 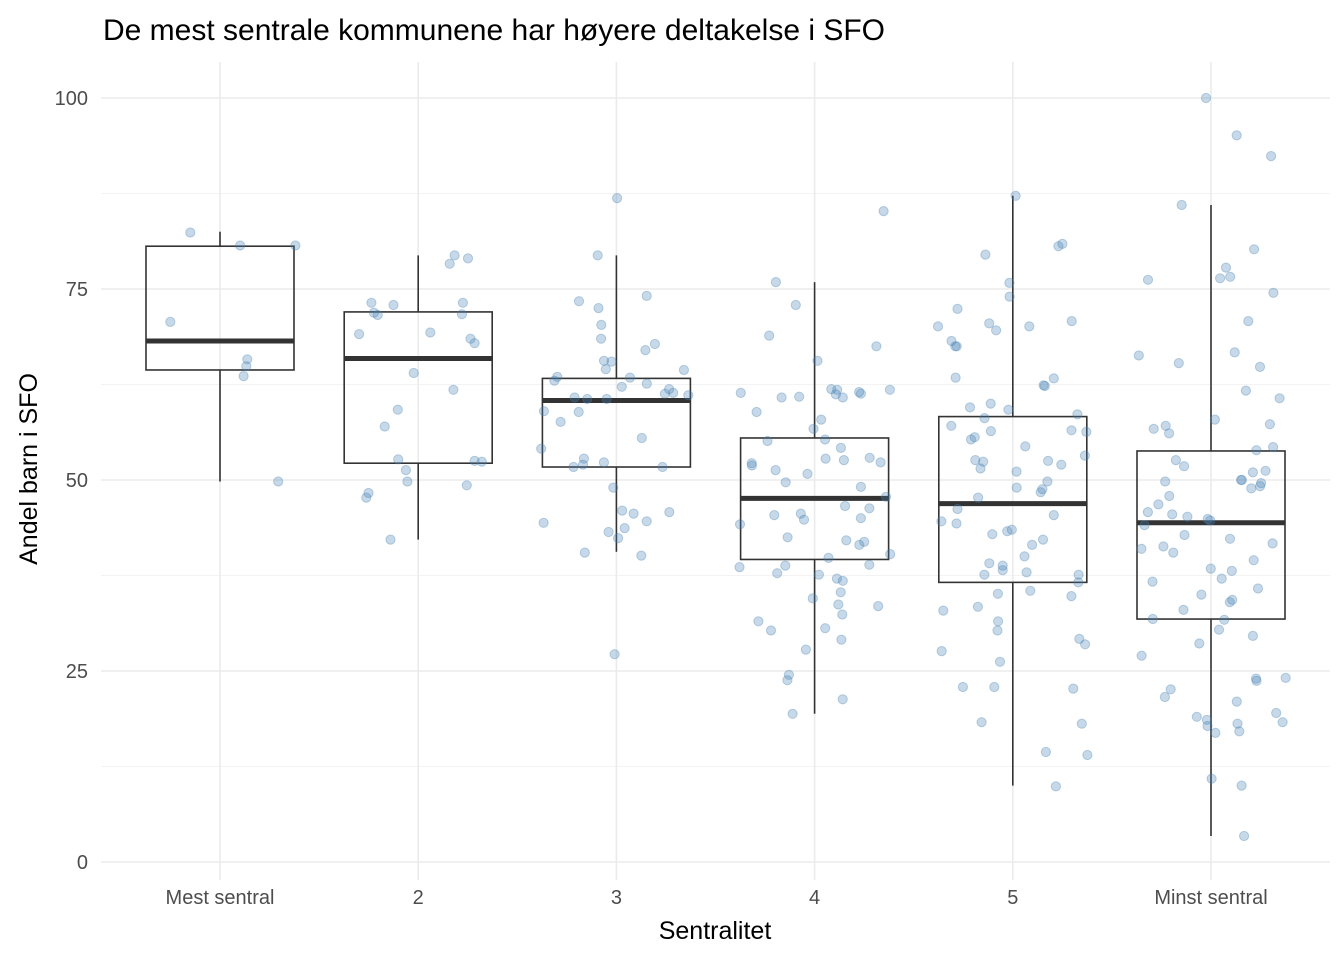 I want to click on y-tick-label: 25, so click(x=77, y=672).